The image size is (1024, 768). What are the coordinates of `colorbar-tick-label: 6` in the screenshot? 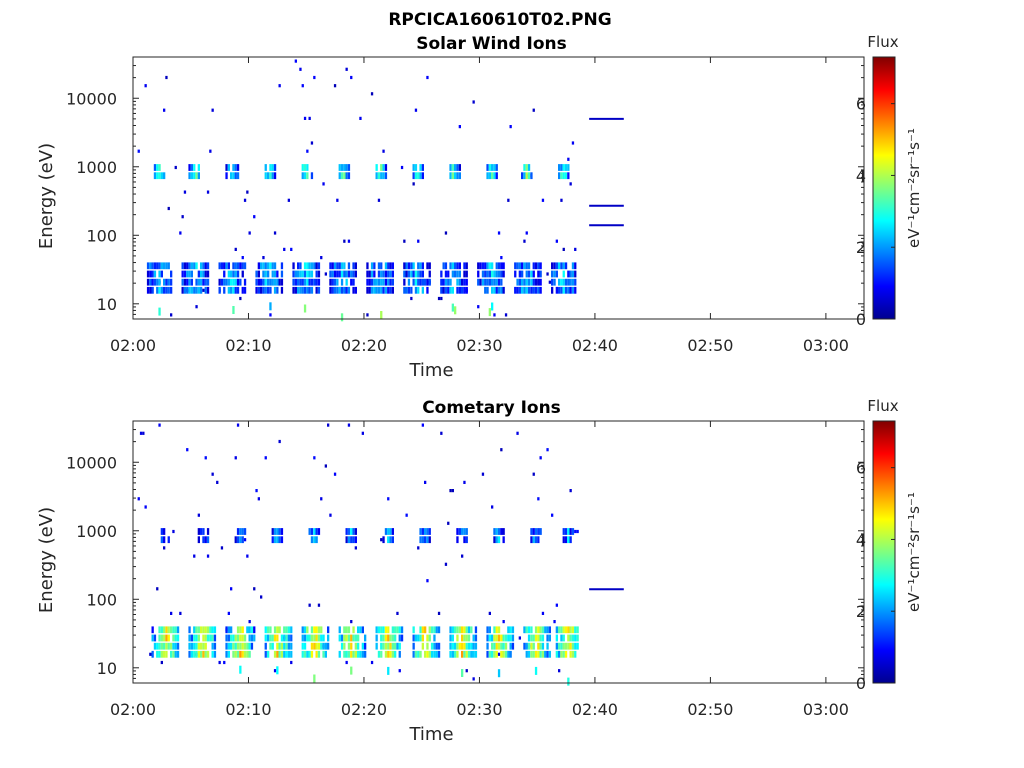 It's located at (861, 104).